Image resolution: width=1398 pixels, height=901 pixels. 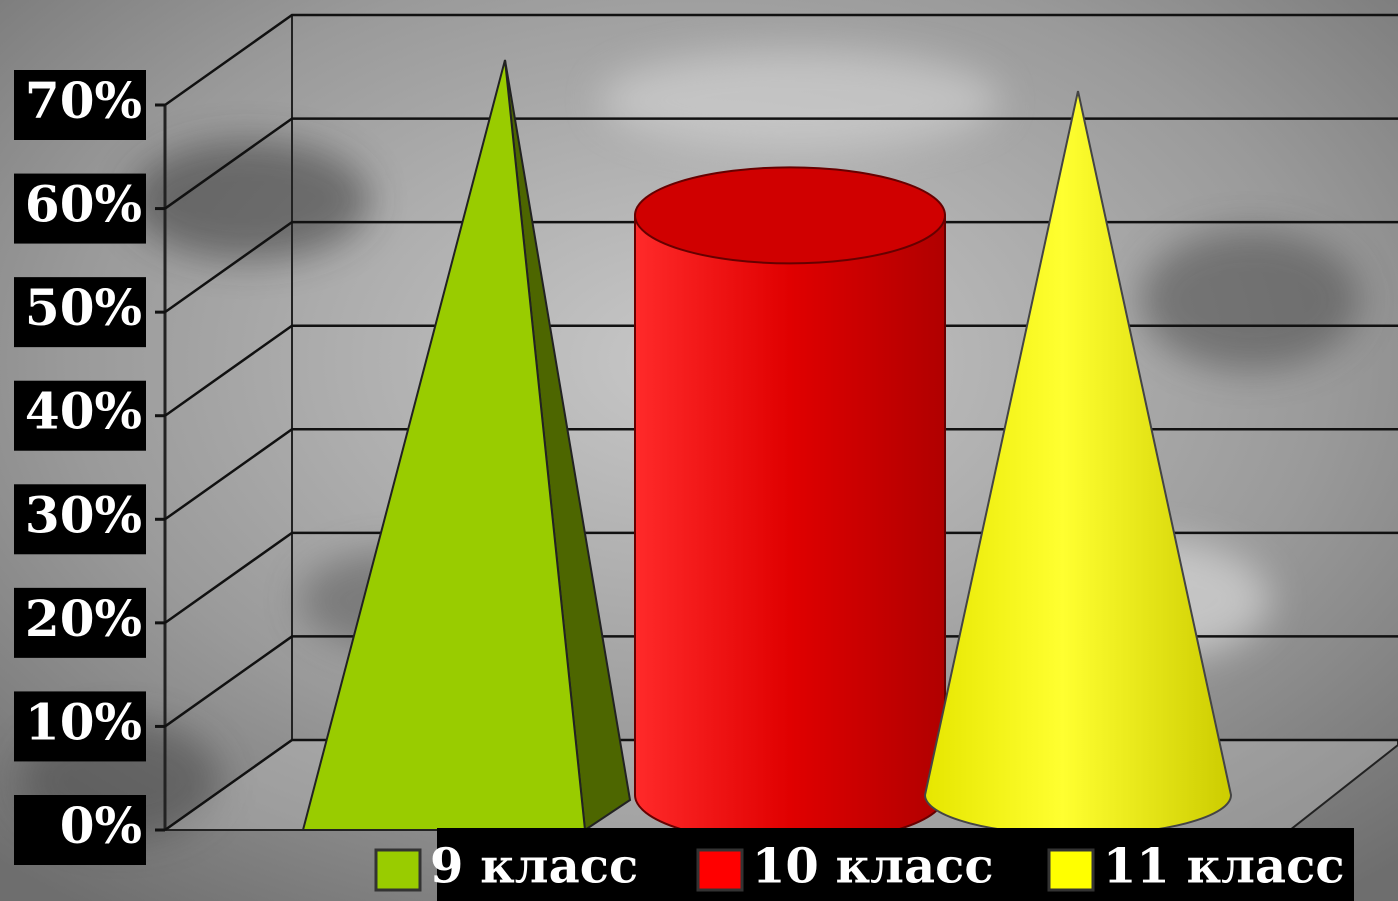 I want to click on y-tick-label: 40%, so click(x=83, y=411).